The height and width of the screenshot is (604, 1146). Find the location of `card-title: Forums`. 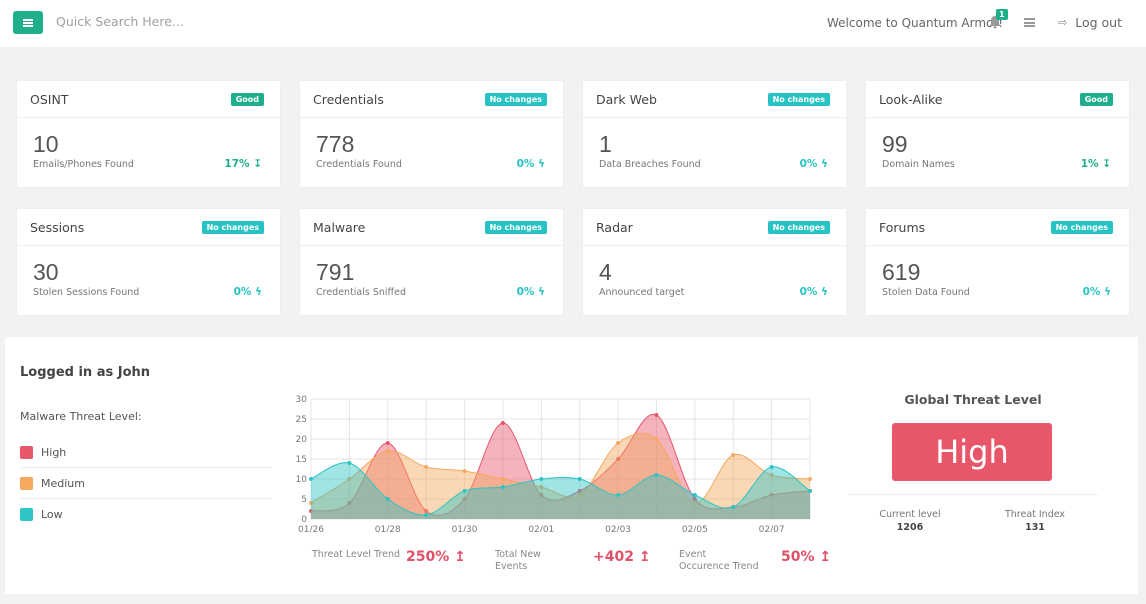

card-title: Forums is located at coordinates (902, 227).